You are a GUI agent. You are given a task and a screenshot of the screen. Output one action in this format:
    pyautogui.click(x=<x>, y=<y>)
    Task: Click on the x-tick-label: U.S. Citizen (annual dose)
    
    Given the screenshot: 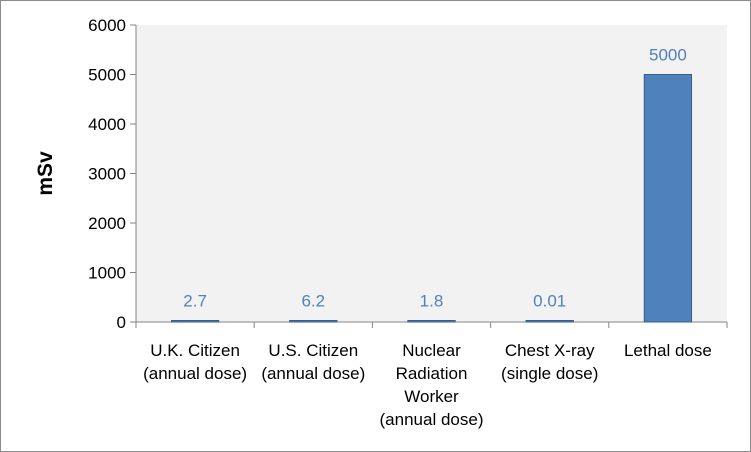 What is the action you would take?
    pyautogui.click(x=313, y=362)
    